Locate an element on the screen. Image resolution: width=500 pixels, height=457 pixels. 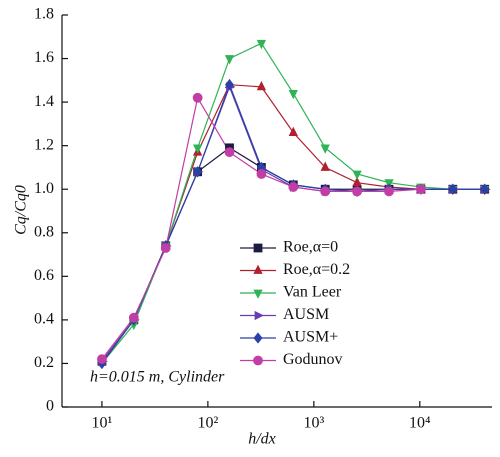
x-tick-label: 10⁴ is located at coordinates (420, 423).